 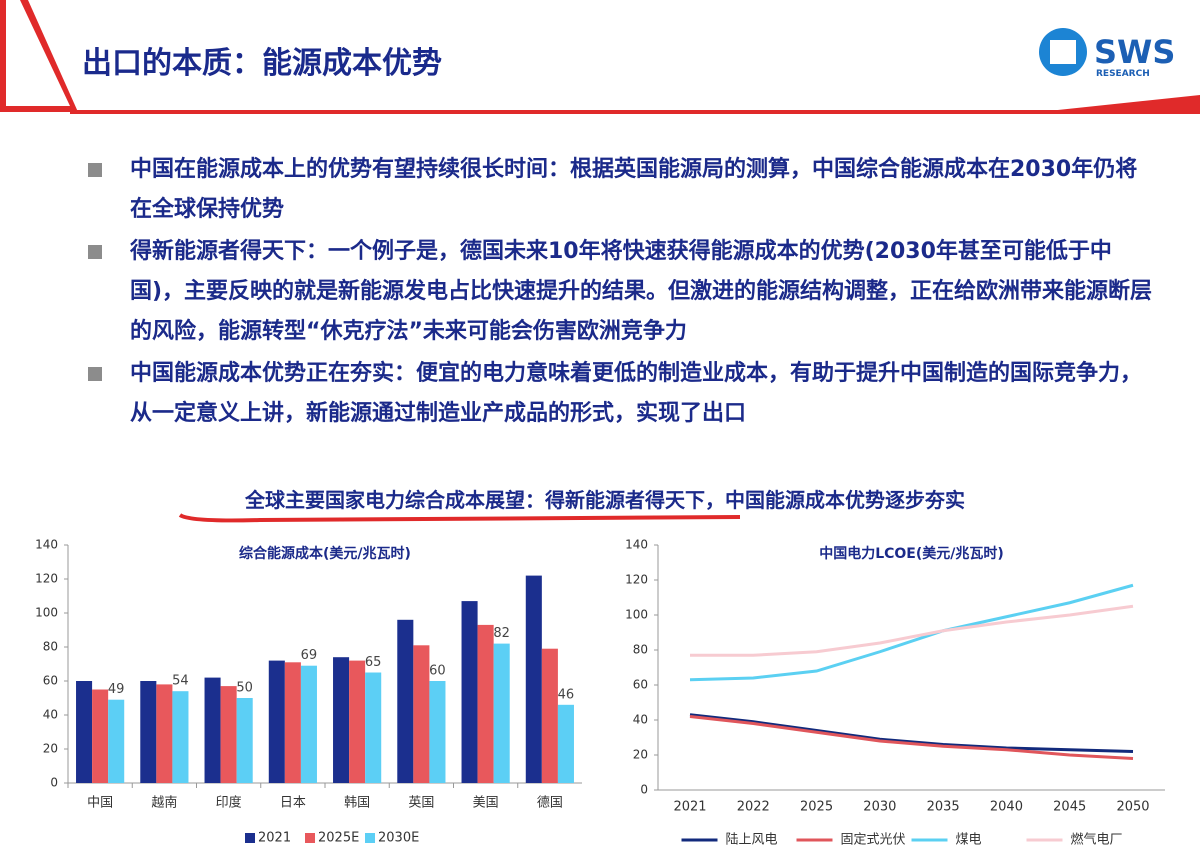 What do you see at coordinates (437, 671) in the screenshot?
I see `data-label: 60` at bounding box center [437, 671].